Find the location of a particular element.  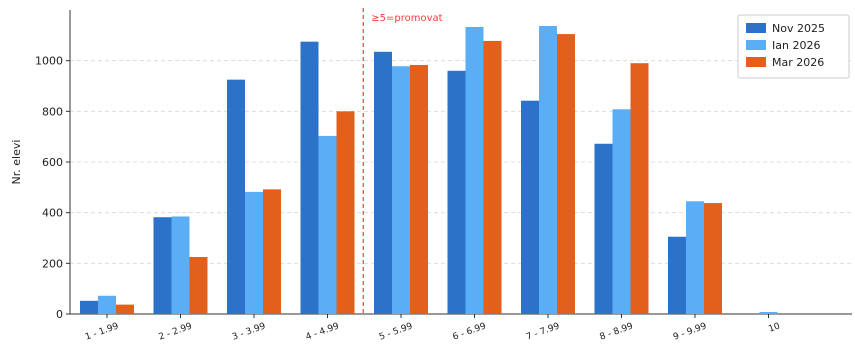

y-tick-label: 800 is located at coordinates (52, 111).